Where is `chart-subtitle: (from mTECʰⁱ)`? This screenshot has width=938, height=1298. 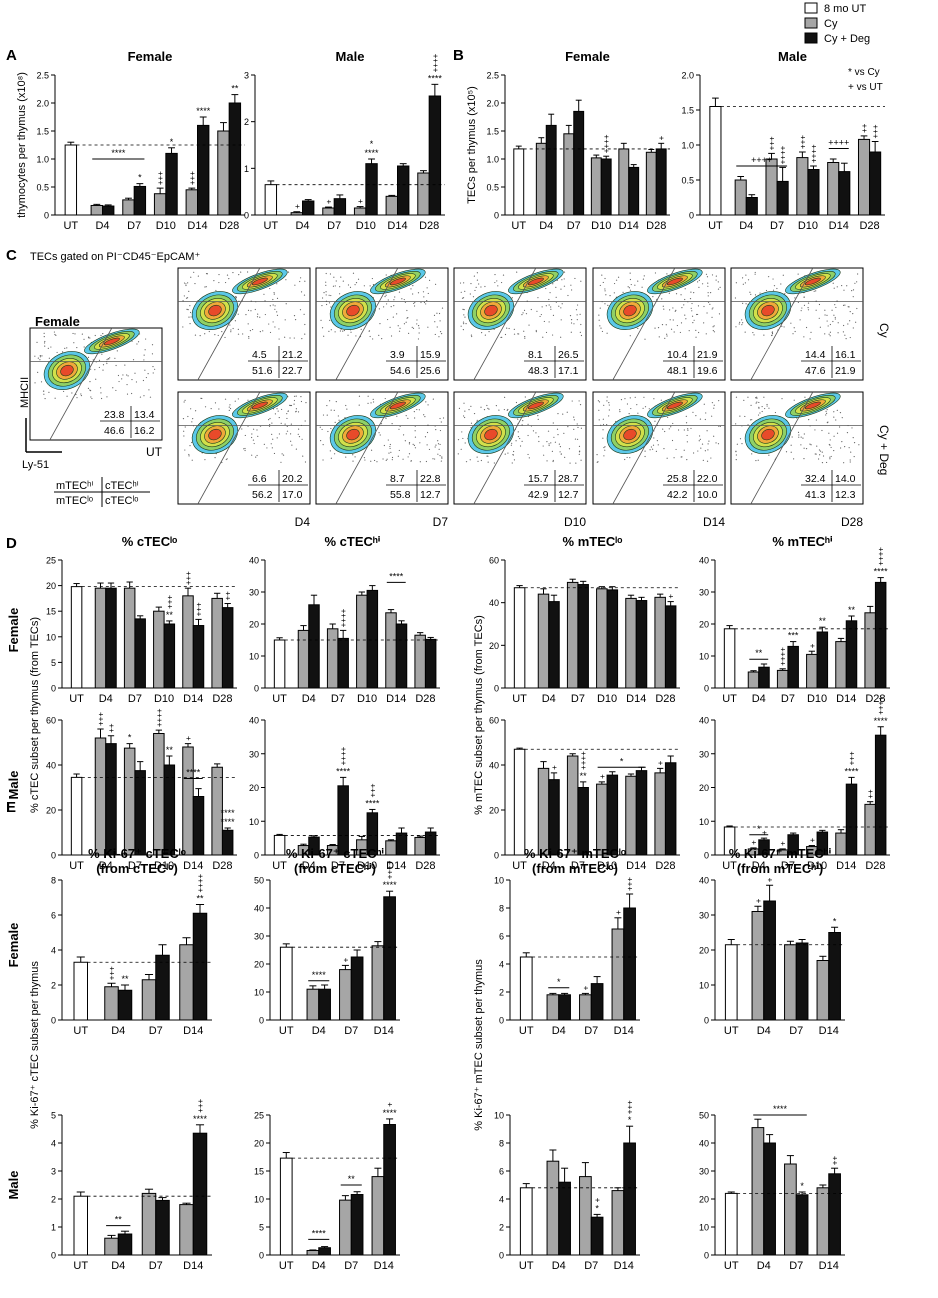 chart-subtitle: (from mTECʰⁱ) is located at coordinates (780, 868).